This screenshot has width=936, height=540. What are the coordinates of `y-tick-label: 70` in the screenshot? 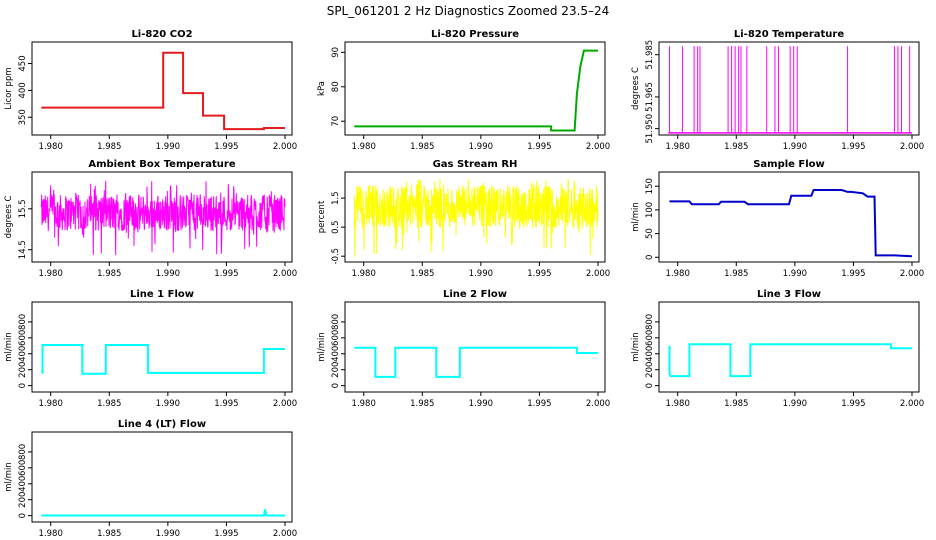 It's located at (336, 121).